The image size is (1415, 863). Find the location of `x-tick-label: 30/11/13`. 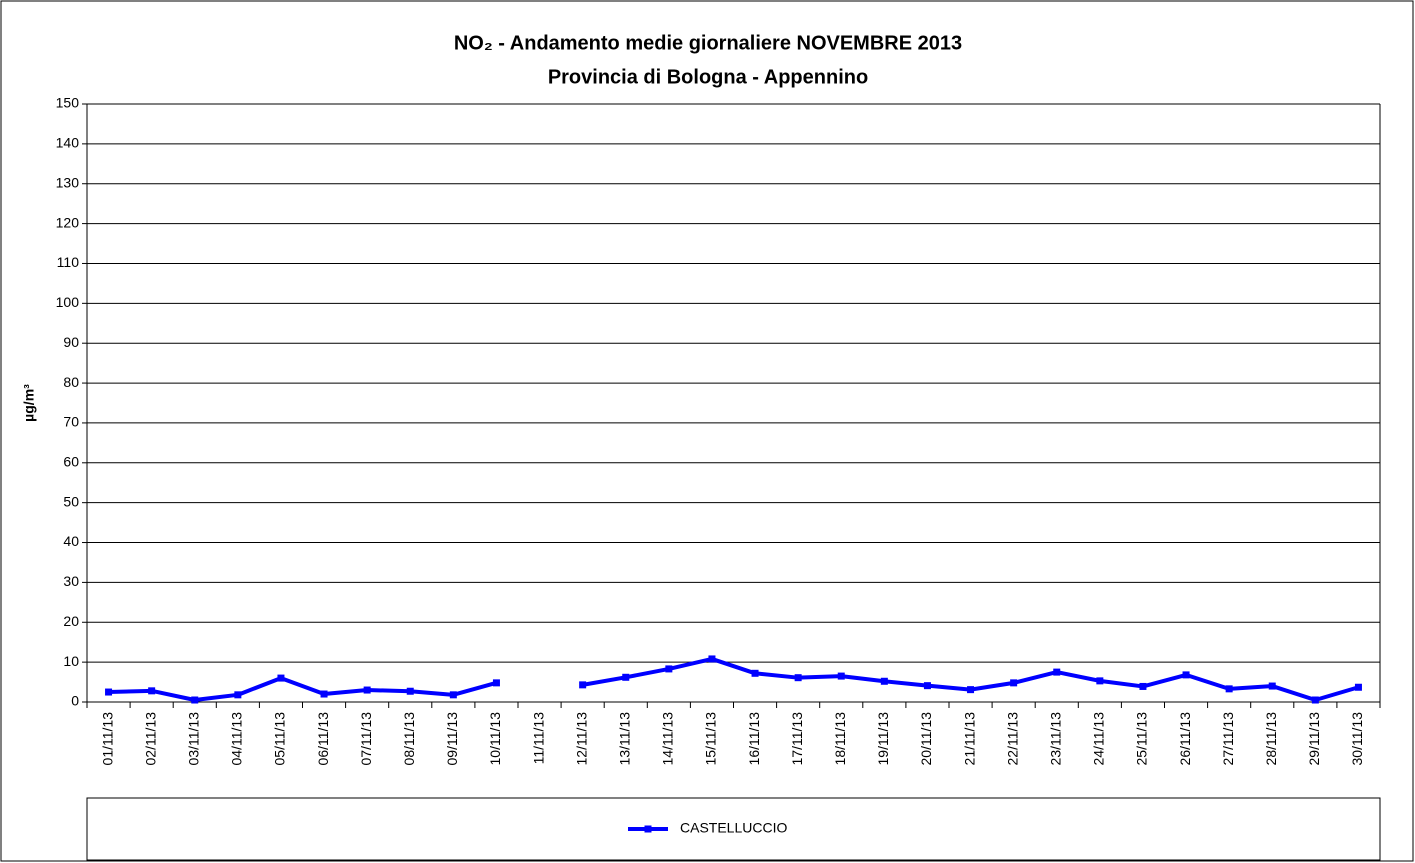

x-tick-label: 30/11/13 is located at coordinates (1357, 739).